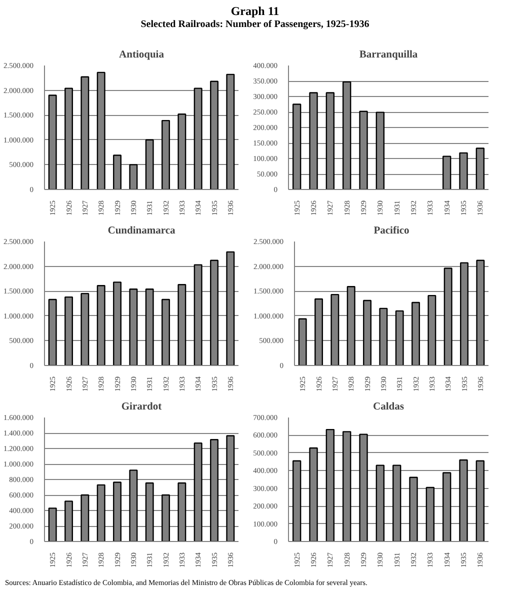 The image size is (506, 590). I want to click on text: Graph 11, so click(255, 11).